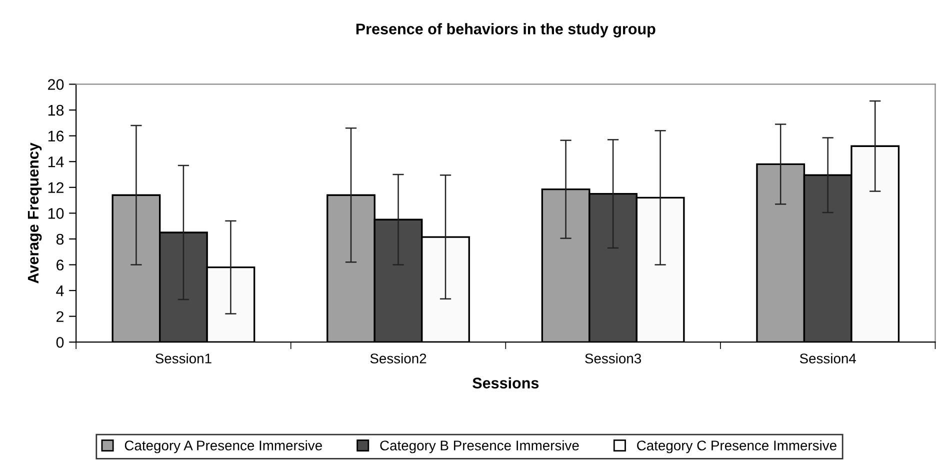  I want to click on y-tick-label: 6, so click(60, 265).